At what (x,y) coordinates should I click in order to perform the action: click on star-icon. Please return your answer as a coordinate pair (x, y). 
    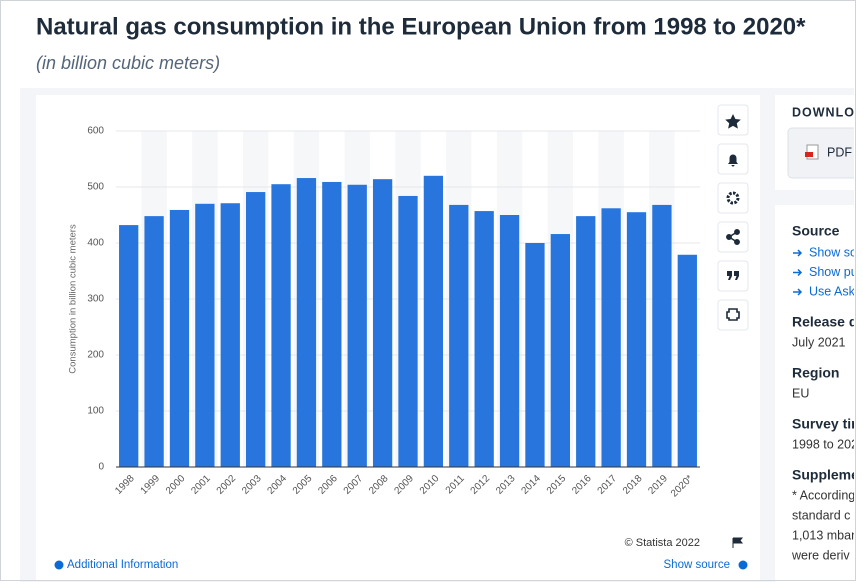
    Looking at the image, I should click on (733, 121).